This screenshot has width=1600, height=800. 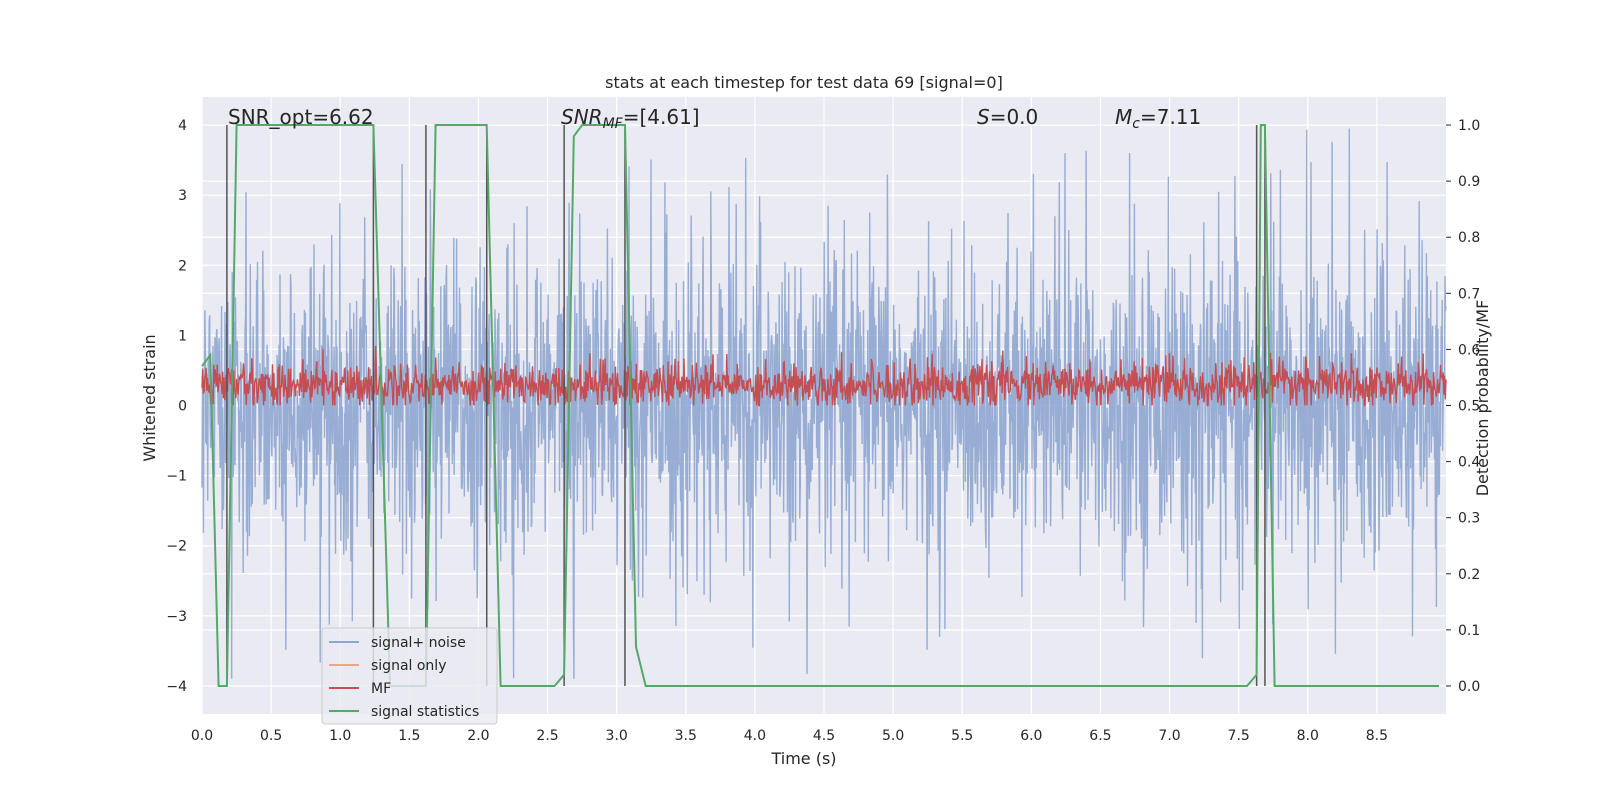 I want to click on annotation-snr-mf-value: =[4.61], so click(x=661, y=117).